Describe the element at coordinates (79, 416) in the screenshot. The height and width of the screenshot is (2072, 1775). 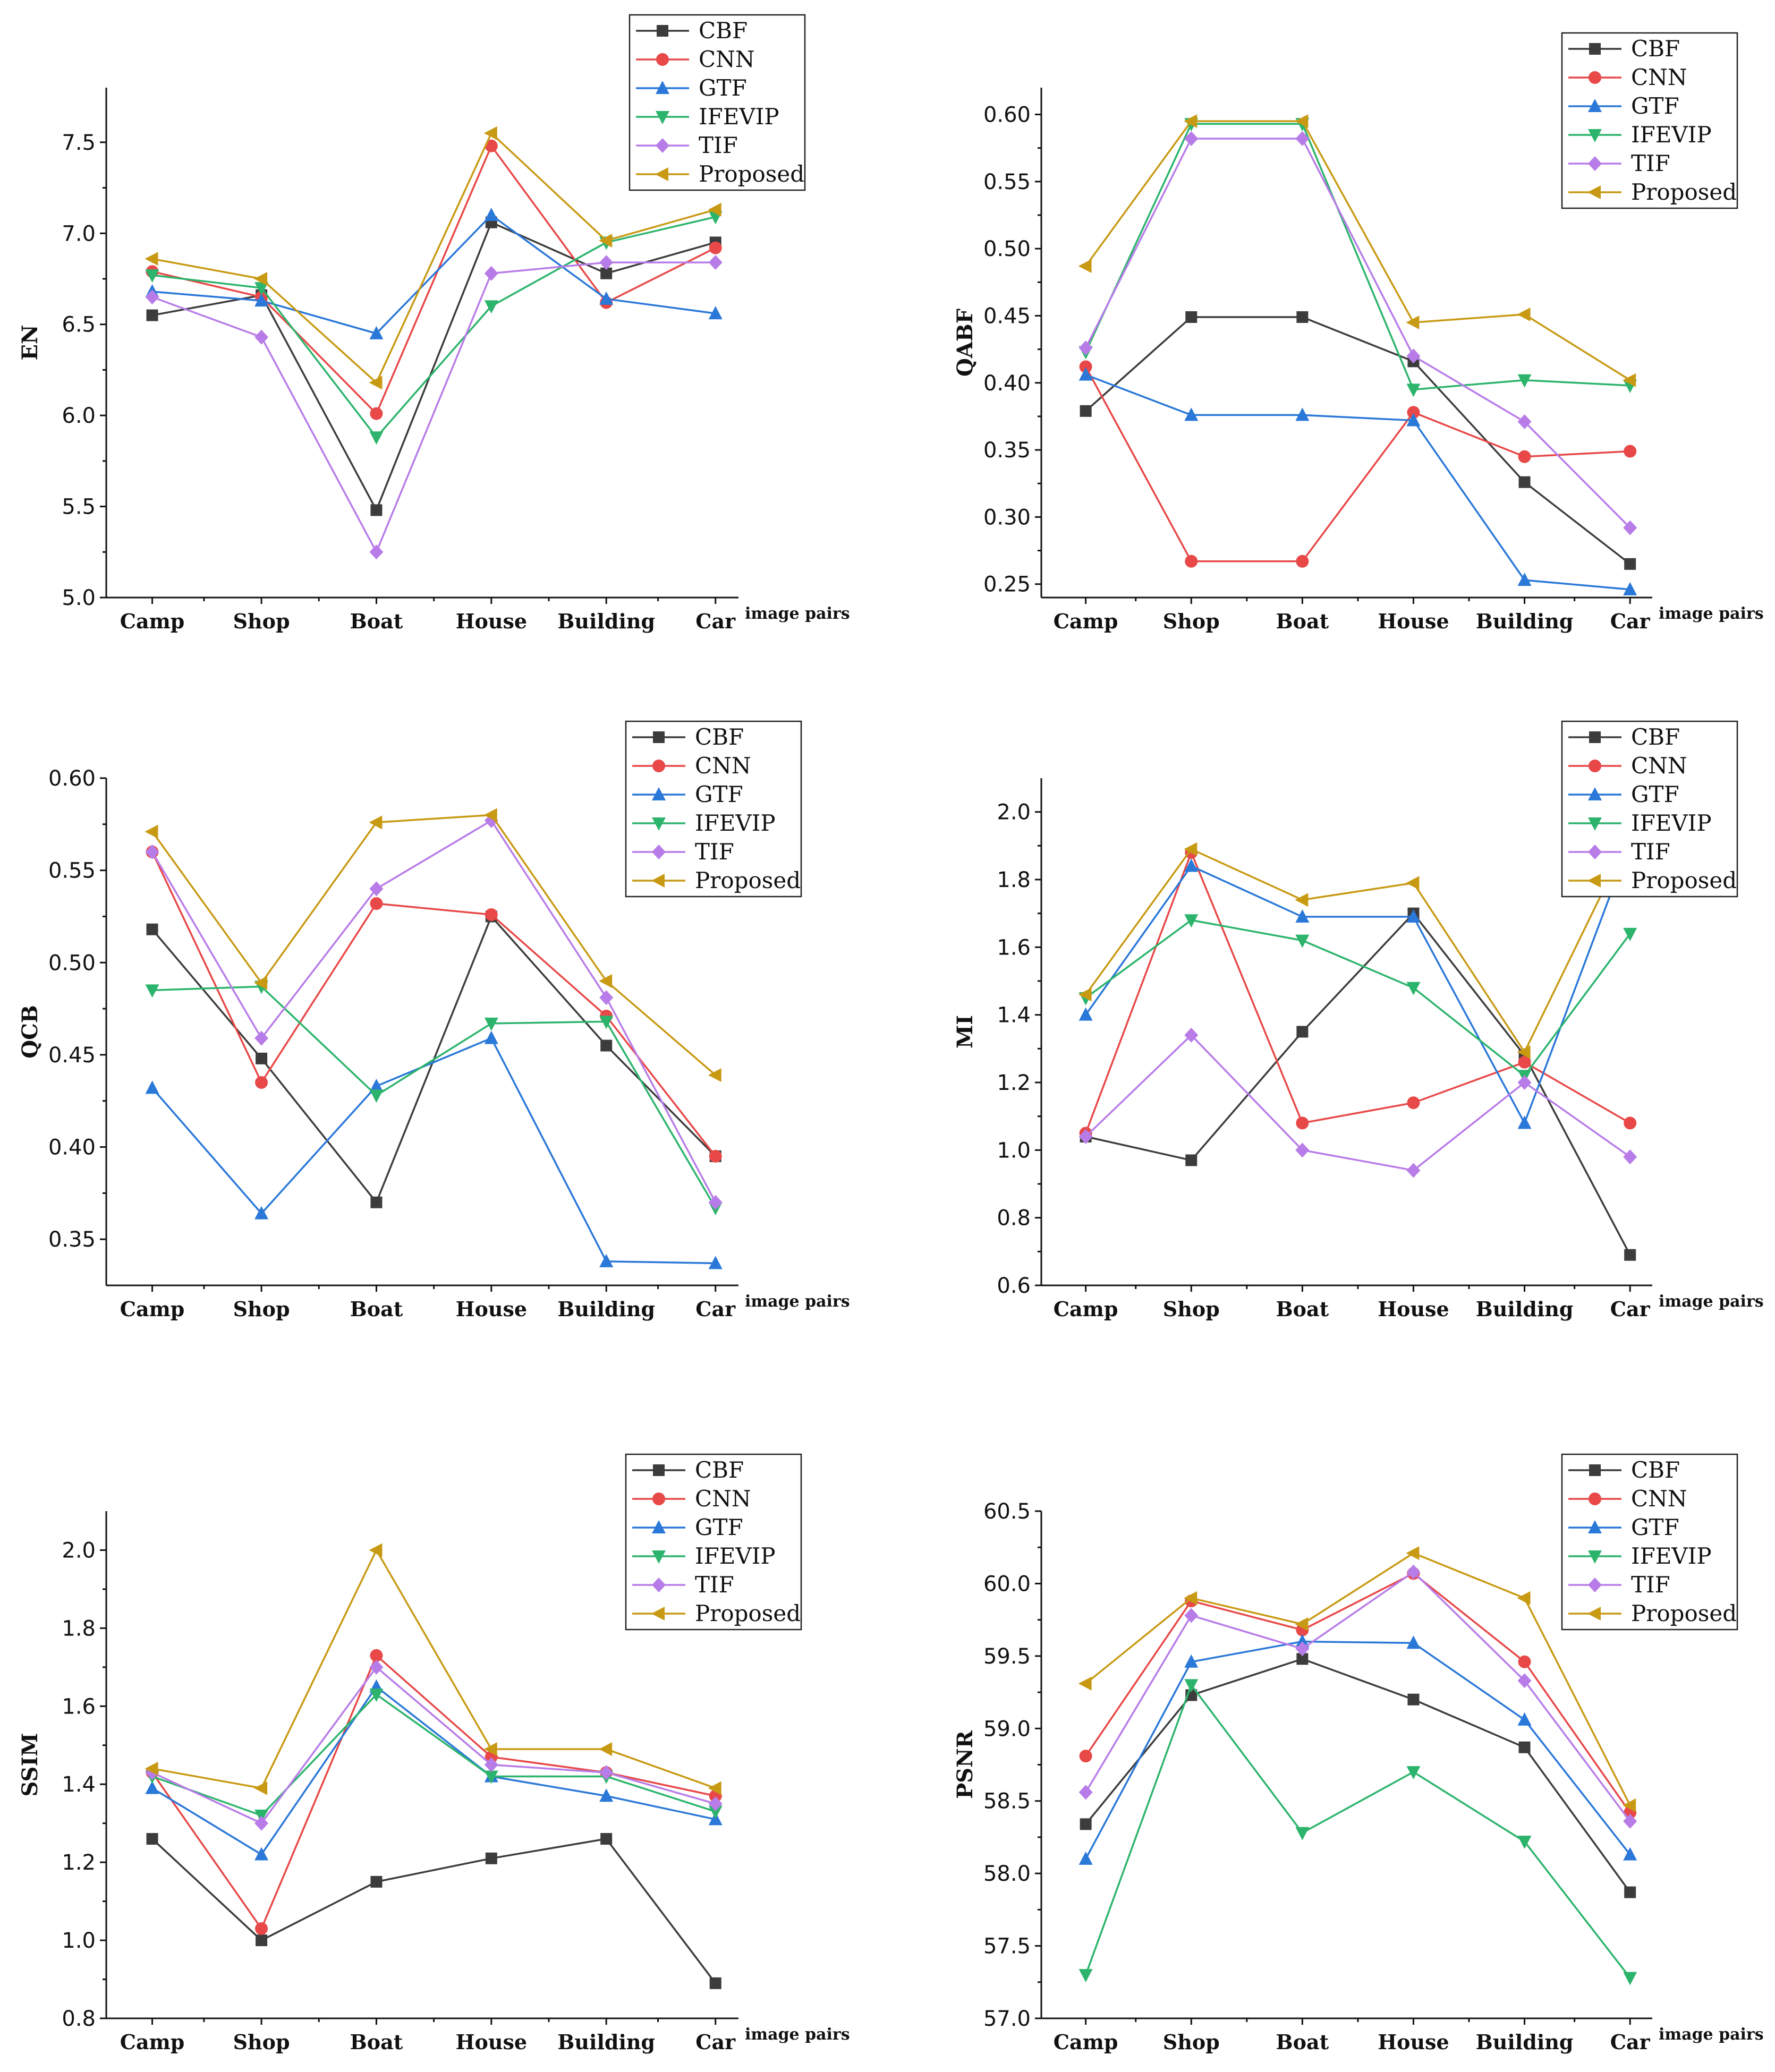
I see `y-tick-label: 6.0` at that location.